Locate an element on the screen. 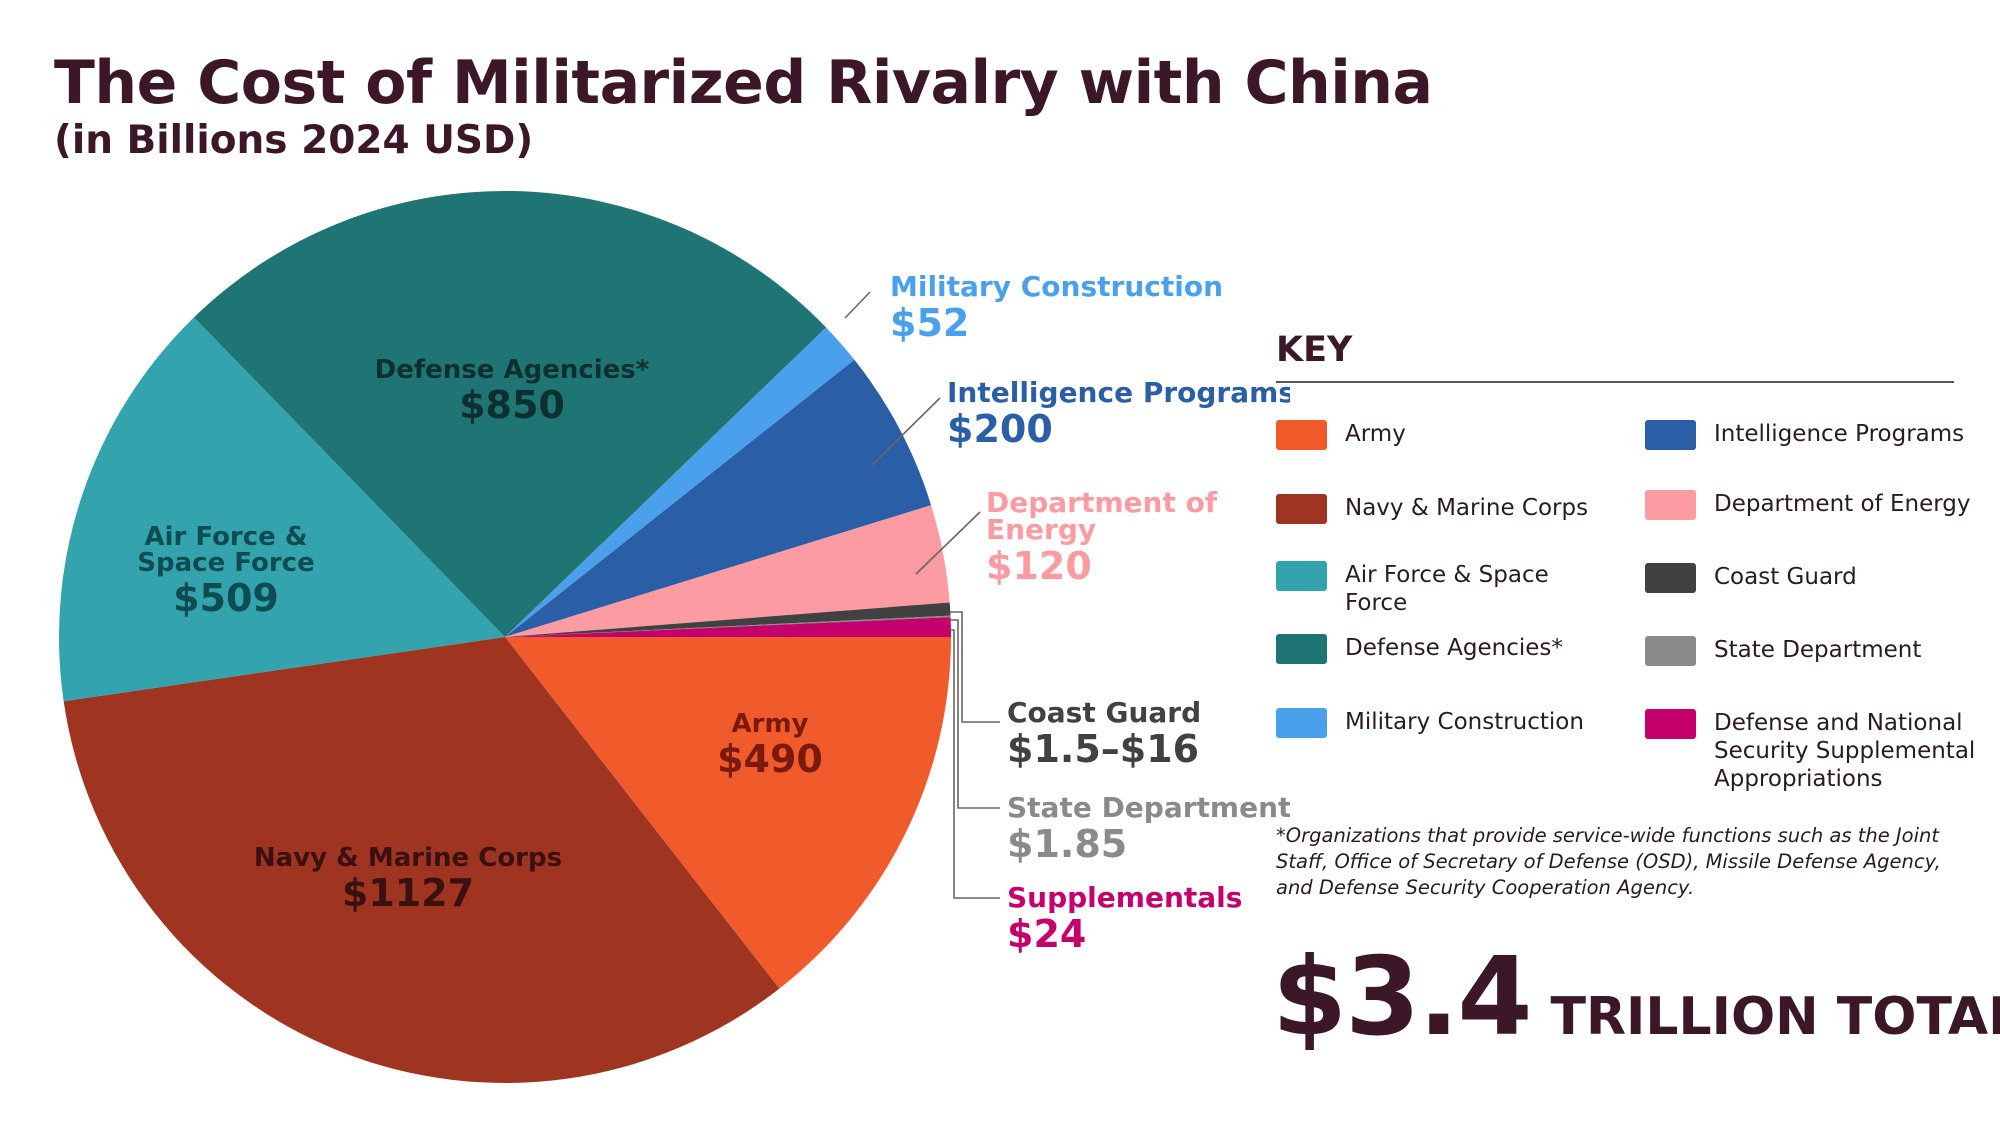  chart-subtitle: (in Billions 2024 USD) is located at coordinates (294, 140).